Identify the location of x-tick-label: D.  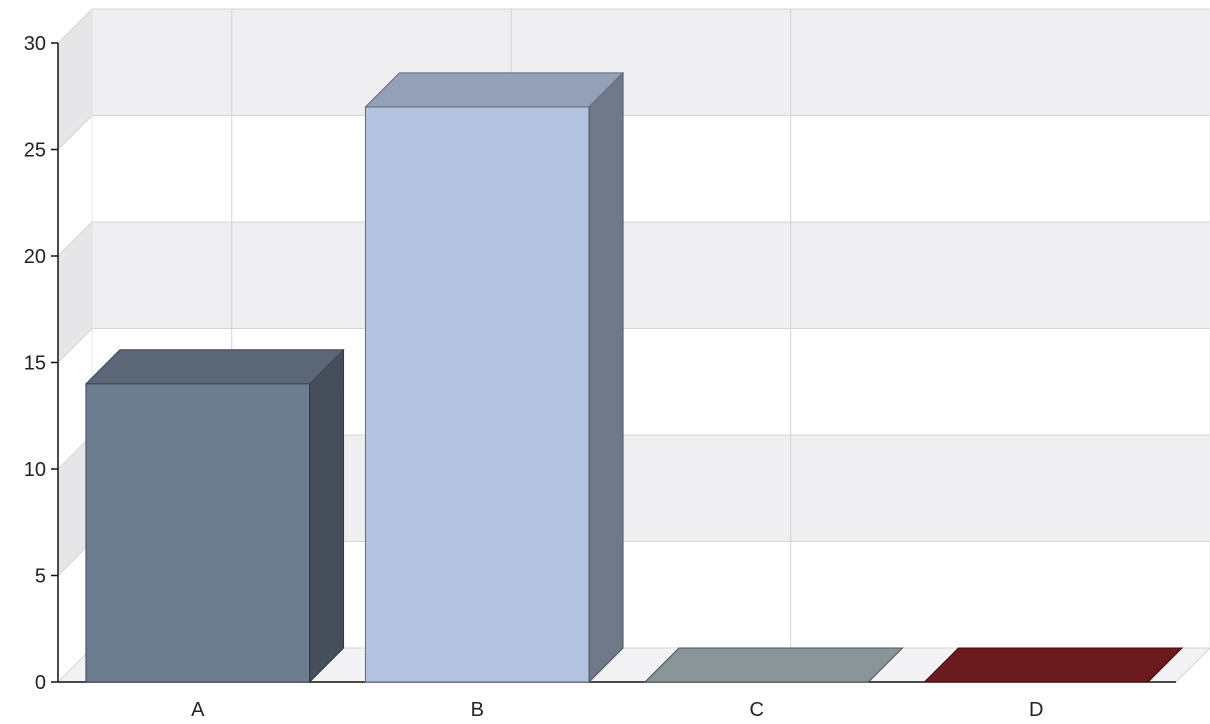
(1036, 710).